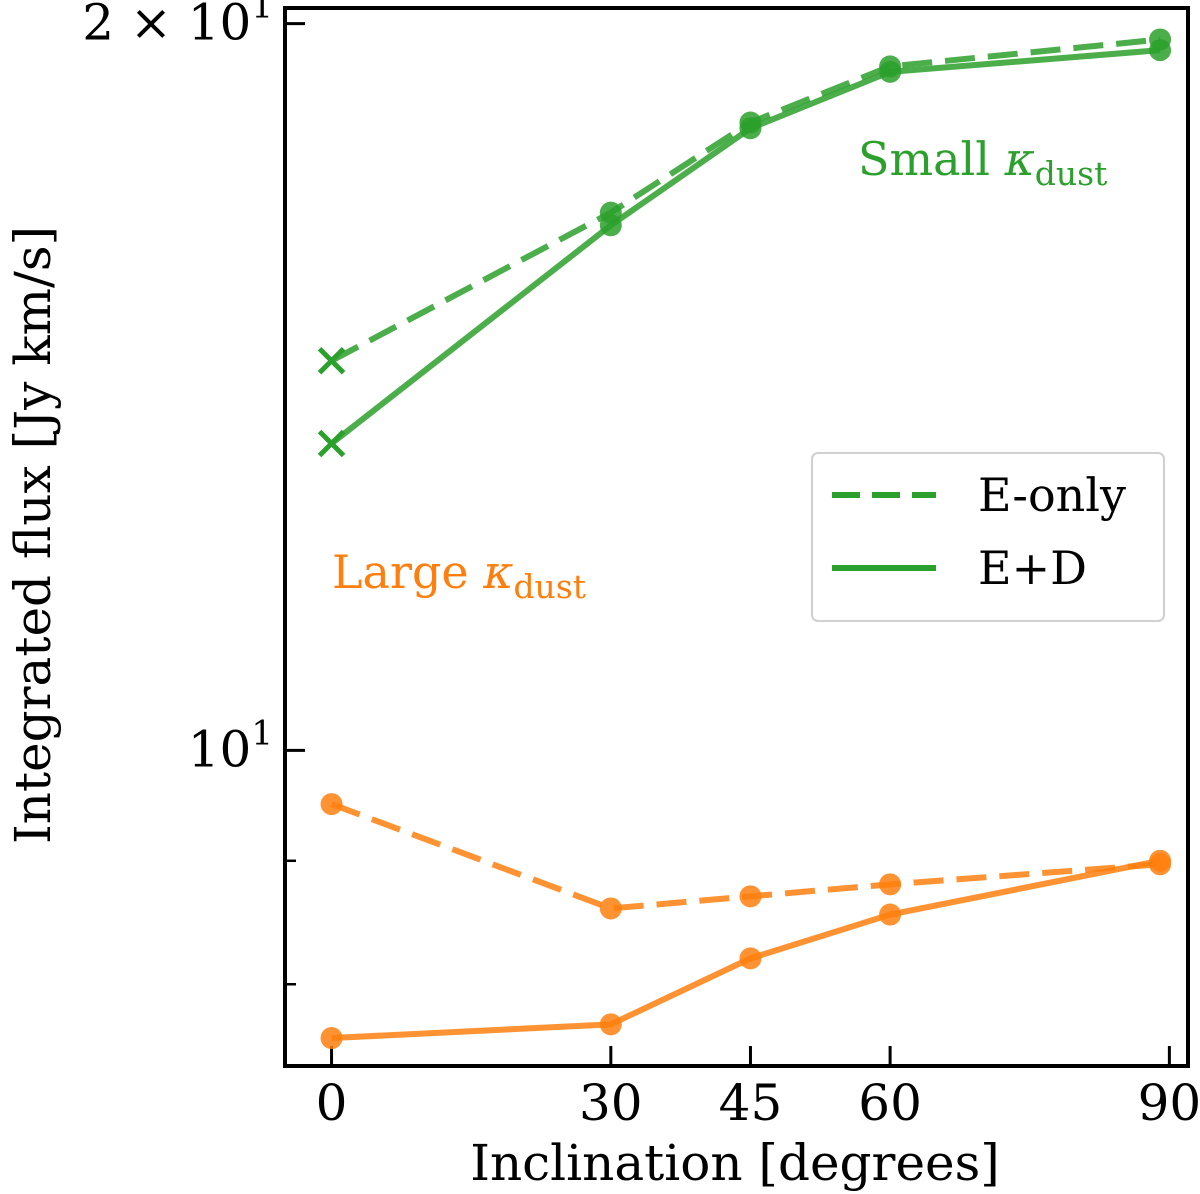 The image size is (1200, 1194). I want to click on annotation-large-kappa: Large κdust, so click(459, 575).